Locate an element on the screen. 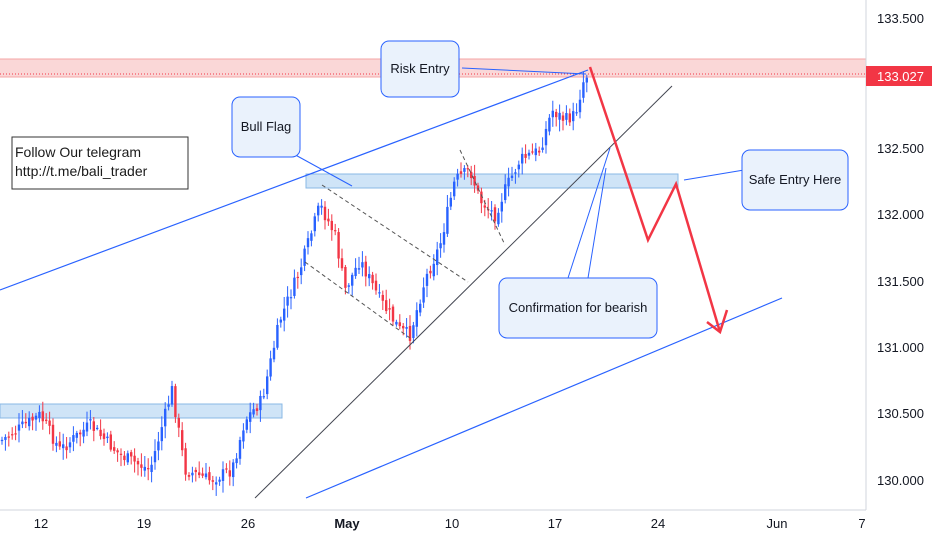 Image resolution: width=932 pixels, height=550 pixels. safe-entry-pointer is located at coordinates (714, 175).